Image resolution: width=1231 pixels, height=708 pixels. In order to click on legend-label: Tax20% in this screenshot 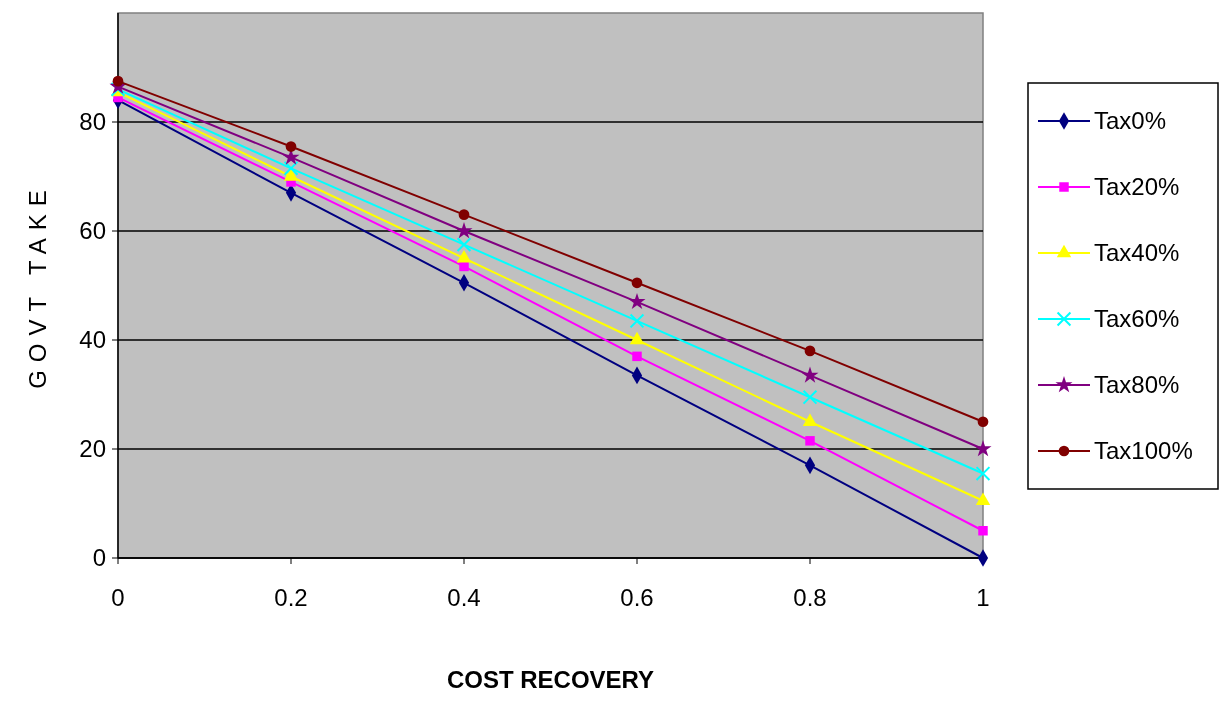, I will do `click(1137, 187)`.